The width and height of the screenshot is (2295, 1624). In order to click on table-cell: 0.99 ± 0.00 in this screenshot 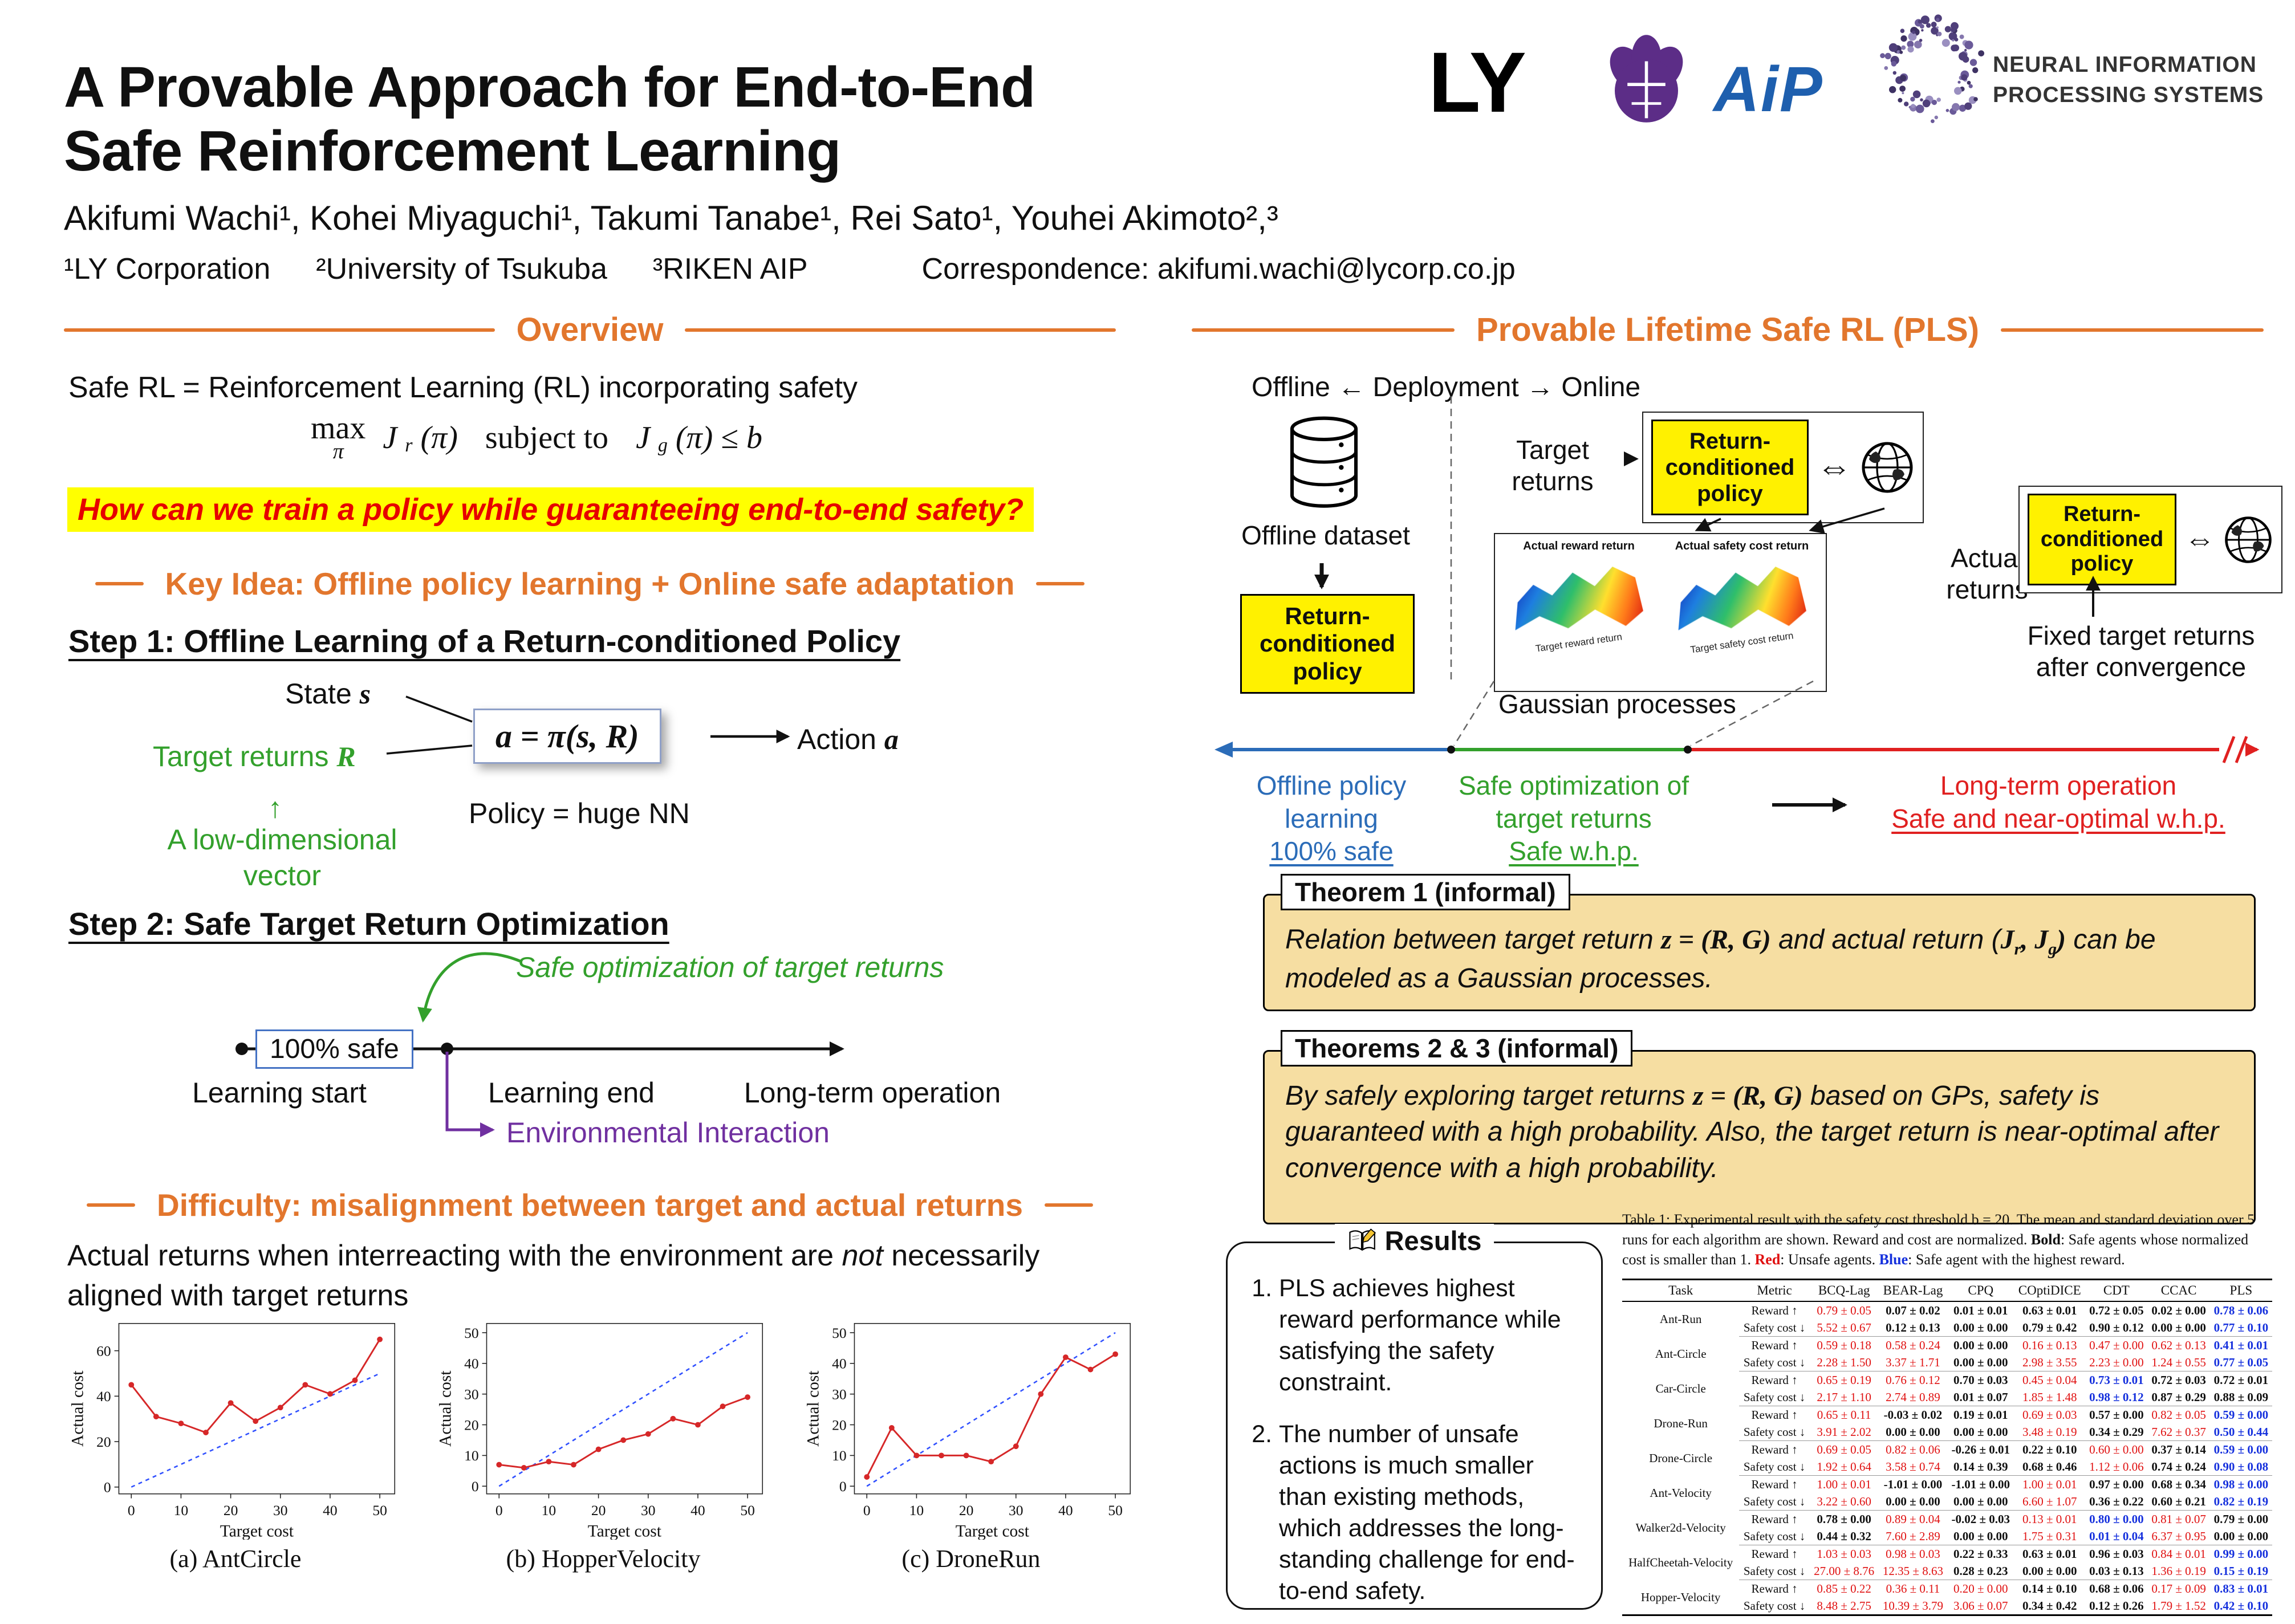, I will do `click(2241, 1554)`.